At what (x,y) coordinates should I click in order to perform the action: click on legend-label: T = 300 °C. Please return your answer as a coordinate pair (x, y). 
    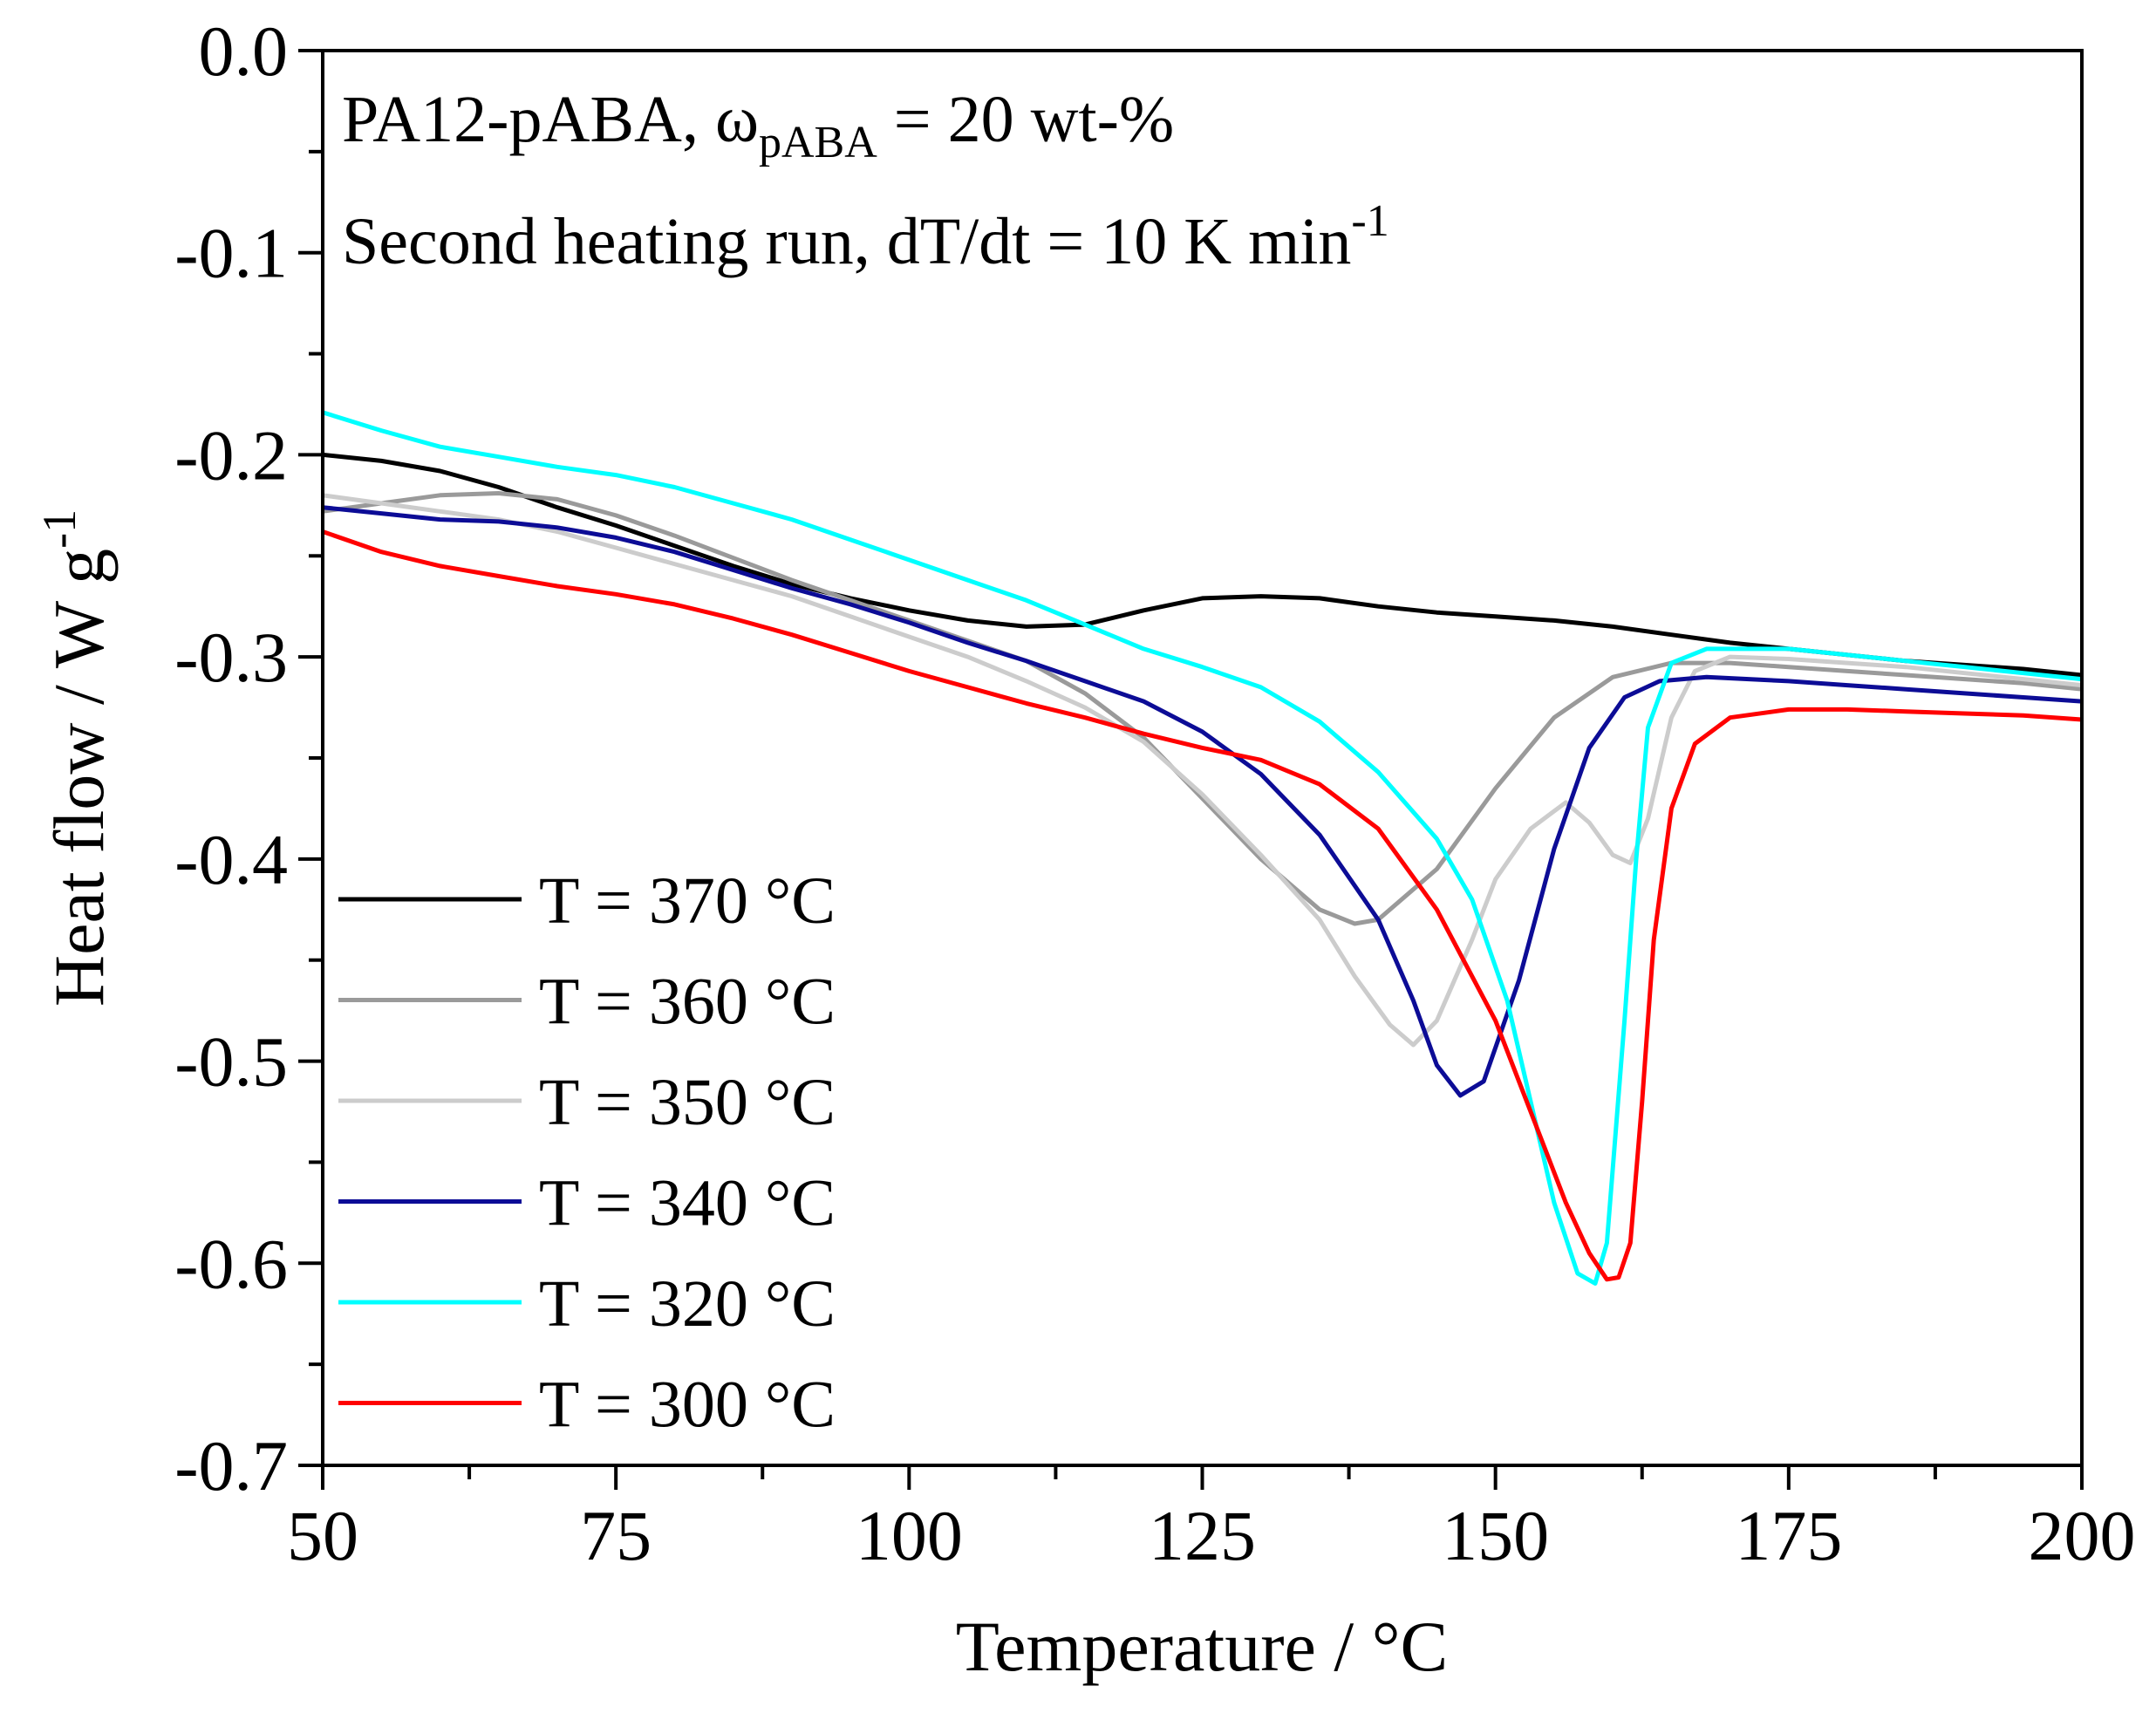
    Looking at the image, I should click on (688, 1405).